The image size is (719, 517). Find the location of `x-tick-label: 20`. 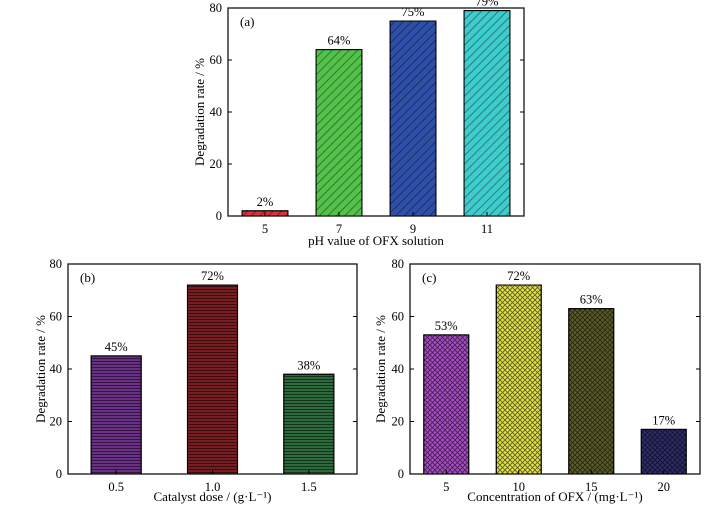

x-tick-label: 20 is located at coordinates (664, 487).